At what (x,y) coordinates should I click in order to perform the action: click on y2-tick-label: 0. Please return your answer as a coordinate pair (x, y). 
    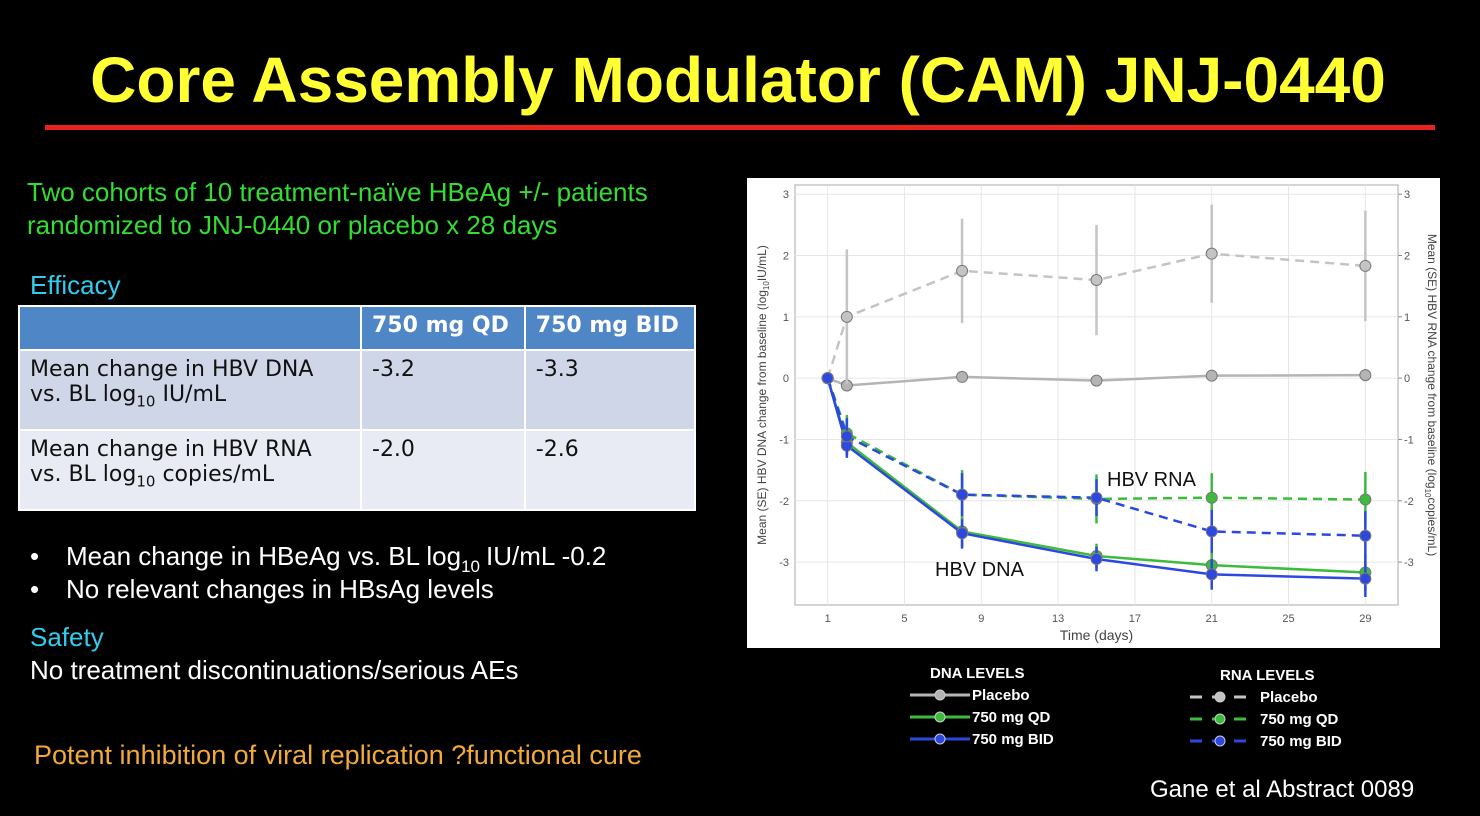
    Looking at the image, I should click on (1407, 379).